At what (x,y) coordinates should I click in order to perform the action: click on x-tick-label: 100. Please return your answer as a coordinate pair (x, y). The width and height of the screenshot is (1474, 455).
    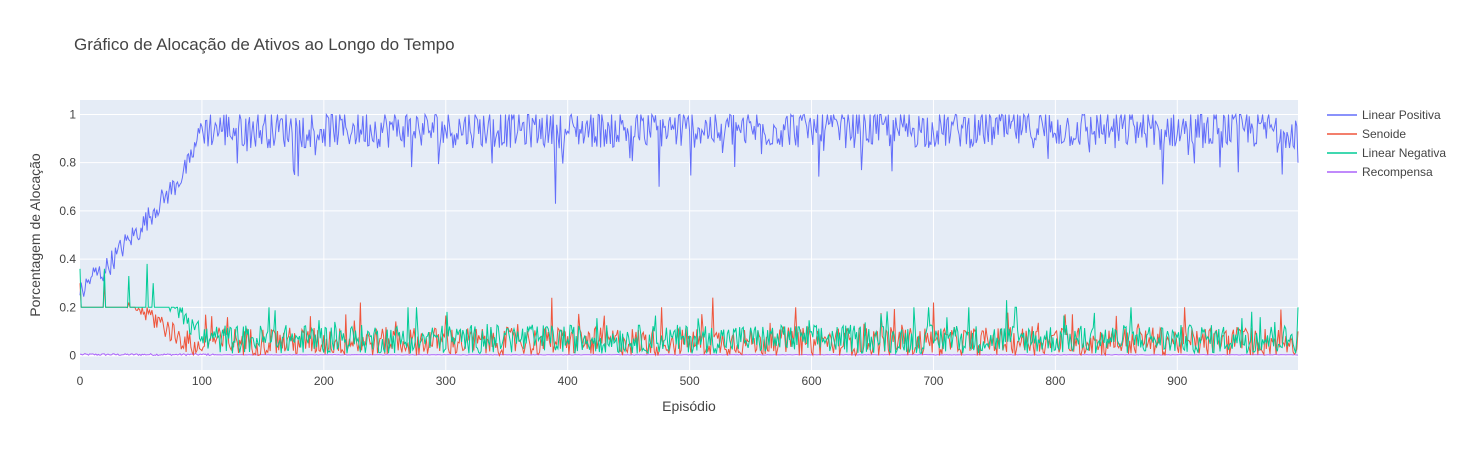
    Looking at the image, I should click on (202, 381).